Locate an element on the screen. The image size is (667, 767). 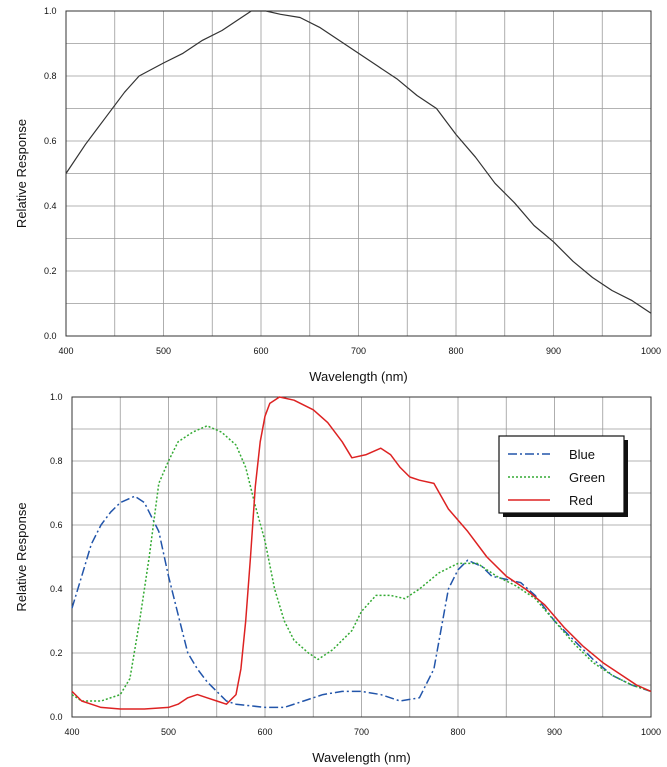
legend: Blue Green Red is located at coordinates (563, 476).